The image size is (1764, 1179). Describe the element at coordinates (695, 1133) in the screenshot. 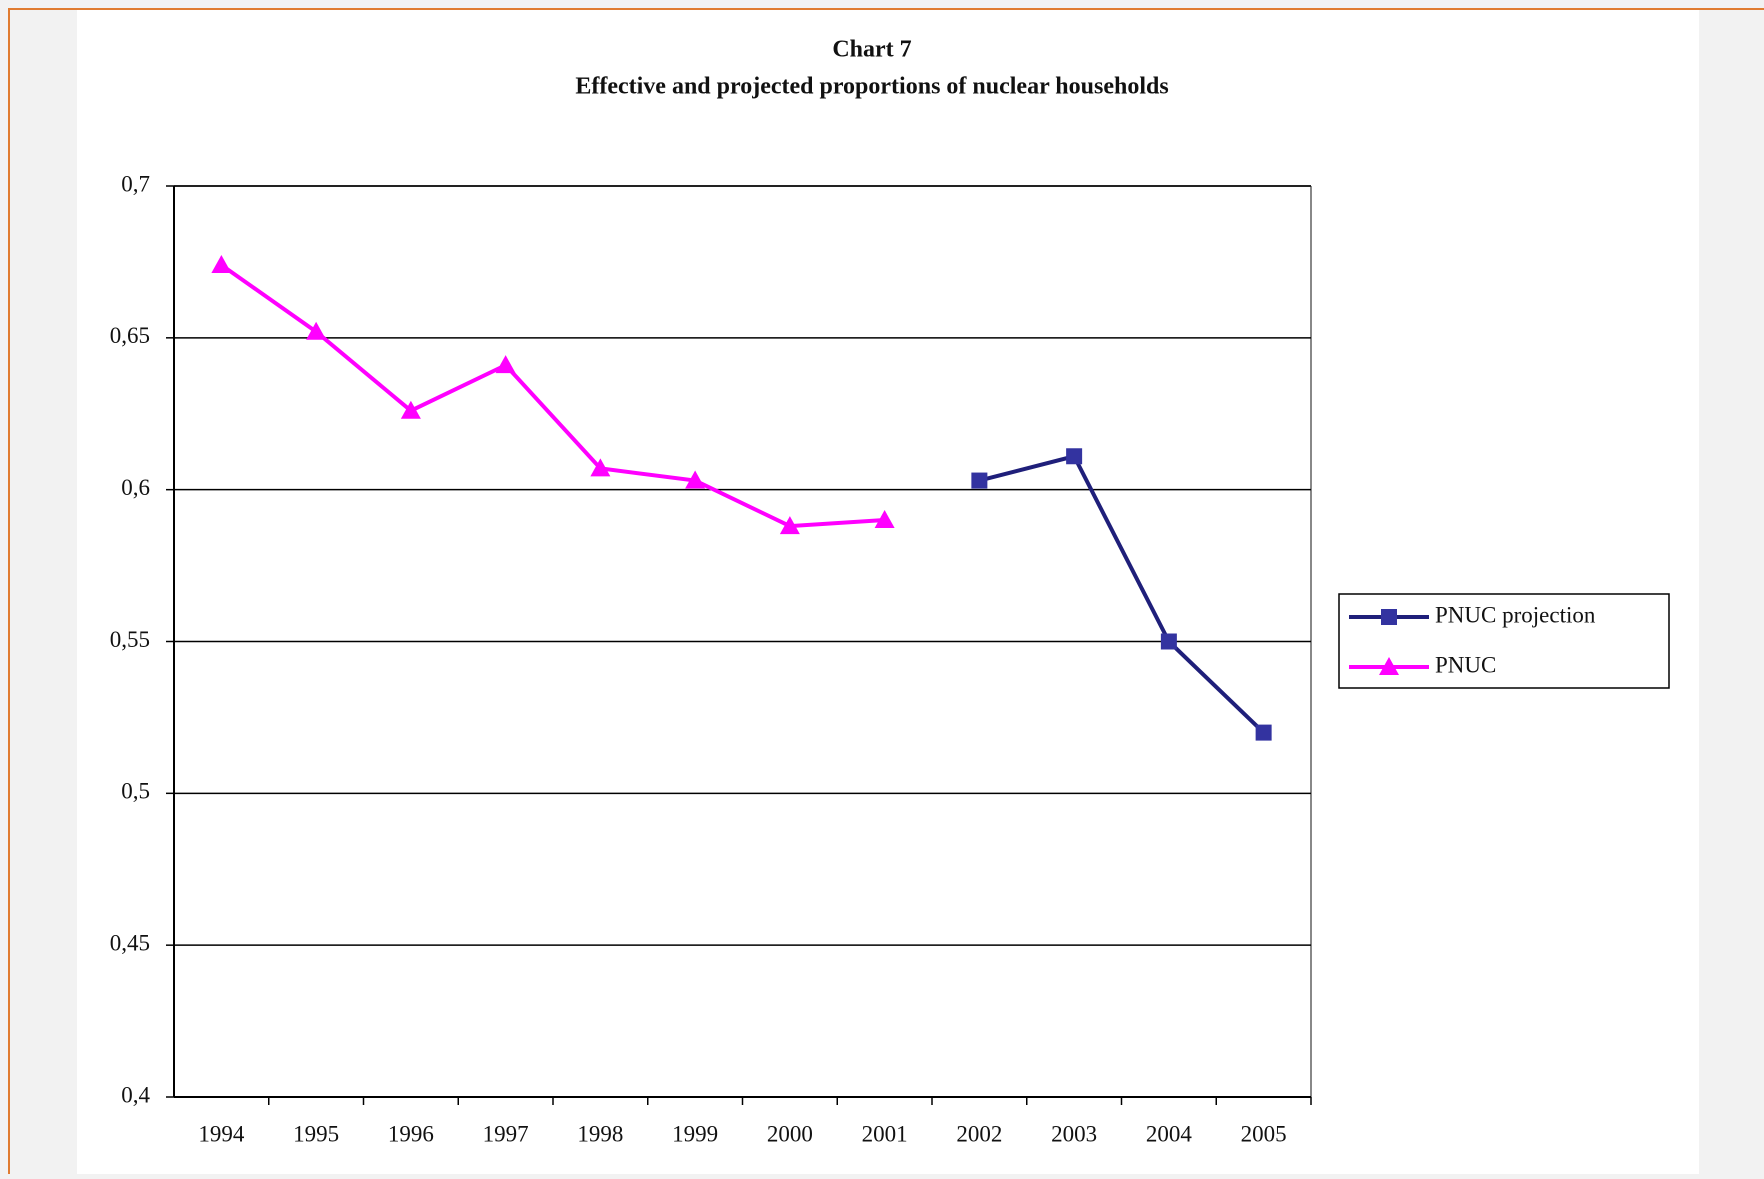

I see `x-tick-label: 1999` at that location.